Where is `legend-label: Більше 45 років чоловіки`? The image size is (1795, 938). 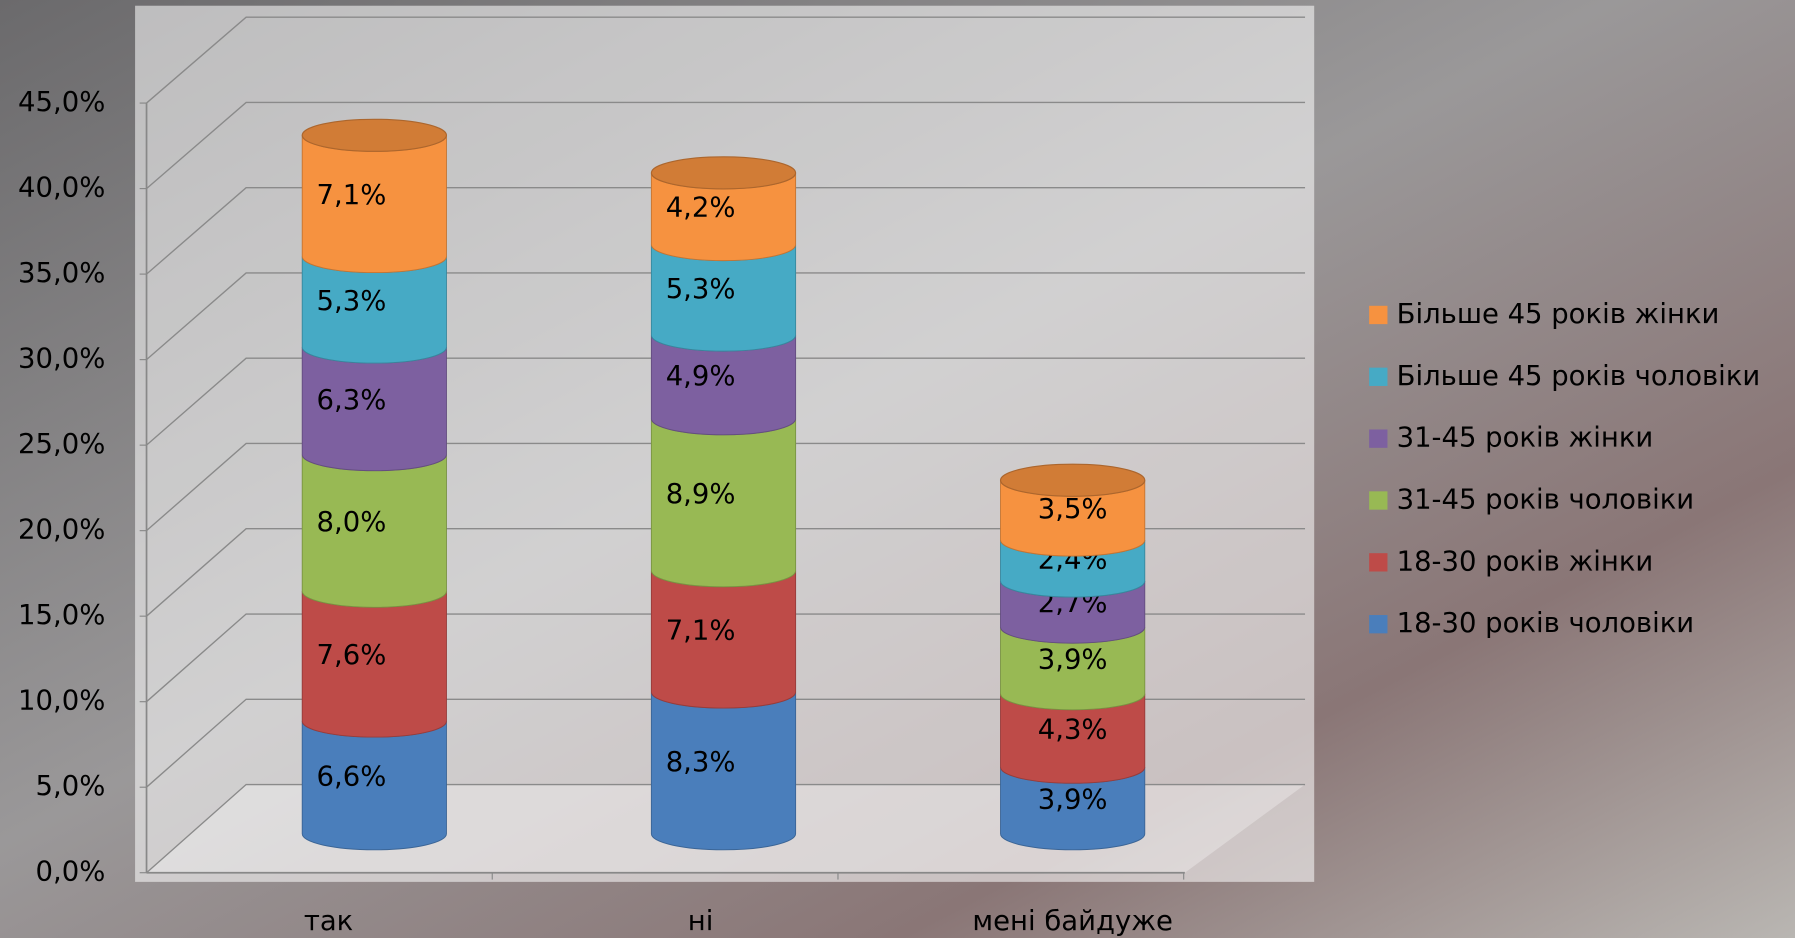
legend-label: Більше 45 років чоловіки is located at coordinates (1579, 376).